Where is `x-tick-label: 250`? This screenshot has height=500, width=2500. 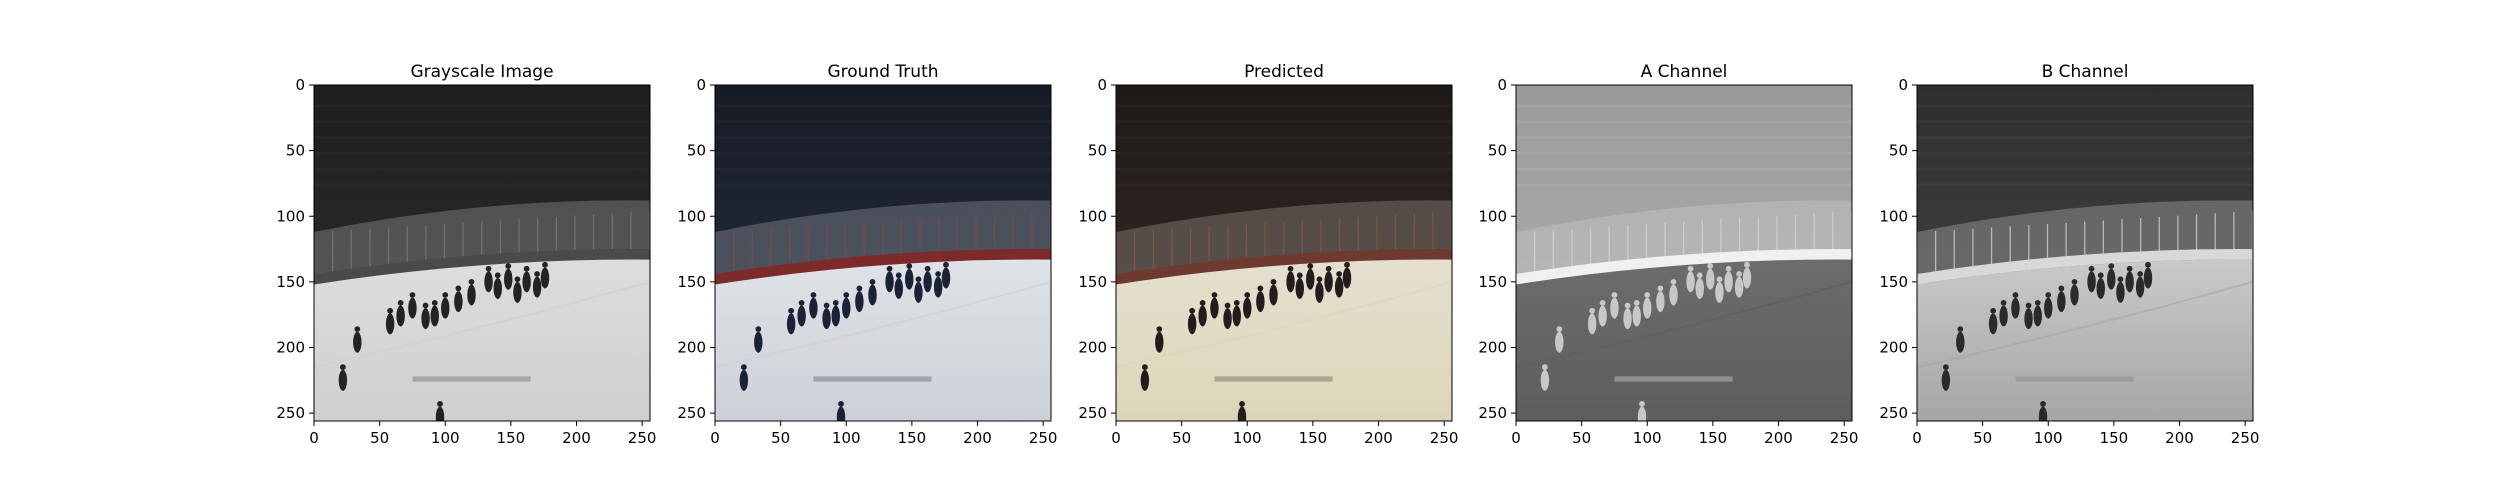
x-tick-label: 250 is located at coordinates (1444, 438).